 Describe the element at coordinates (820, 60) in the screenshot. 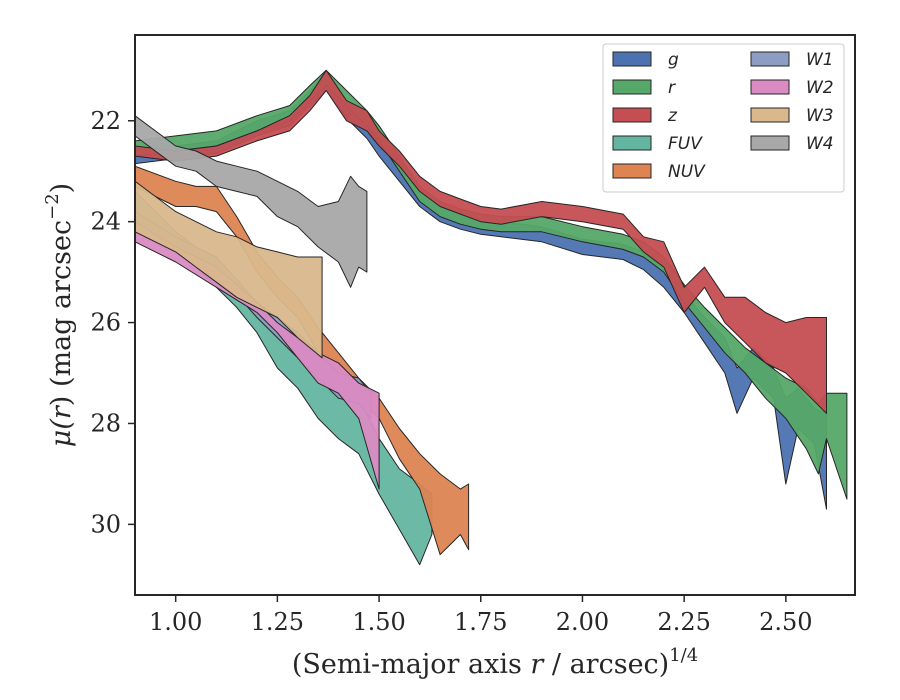

I see `legend-label: W1` at that location.